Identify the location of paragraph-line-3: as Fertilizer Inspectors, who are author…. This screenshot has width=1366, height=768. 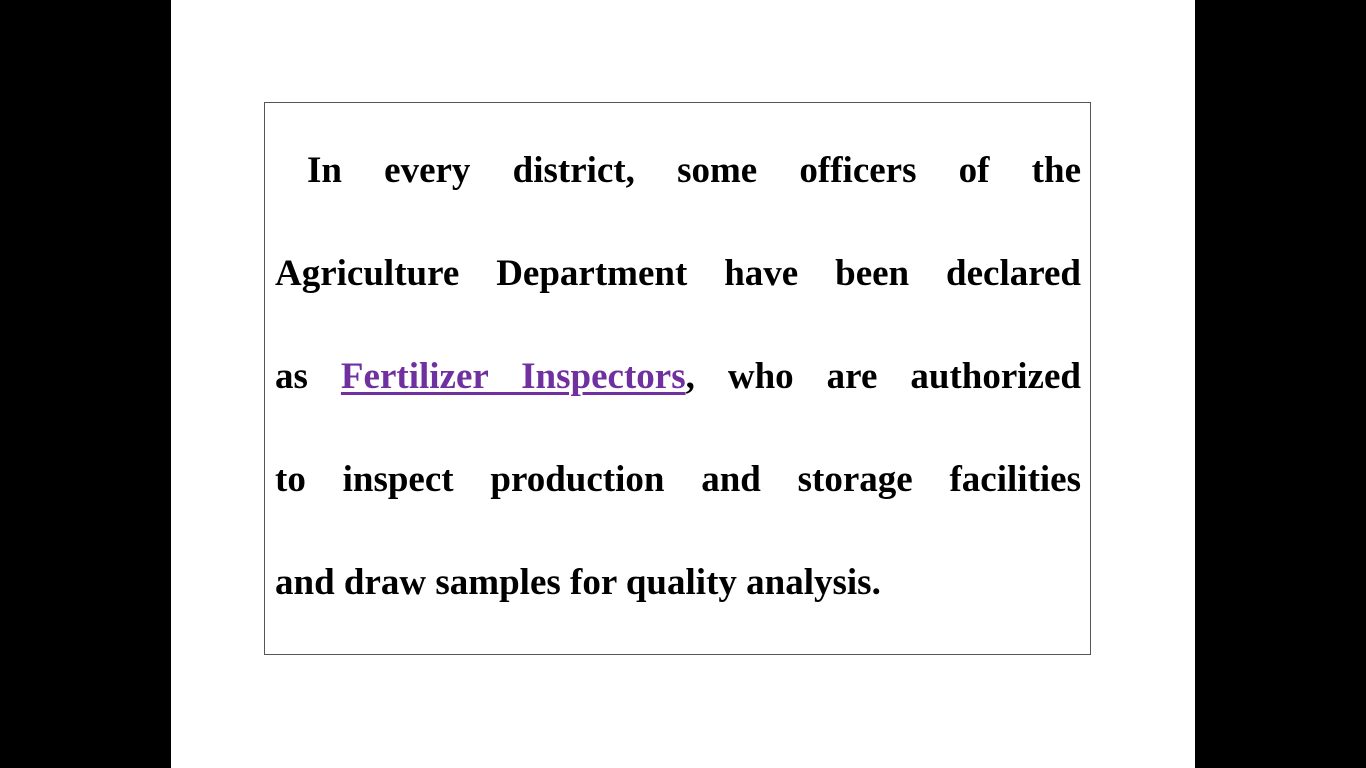
(678, 377).